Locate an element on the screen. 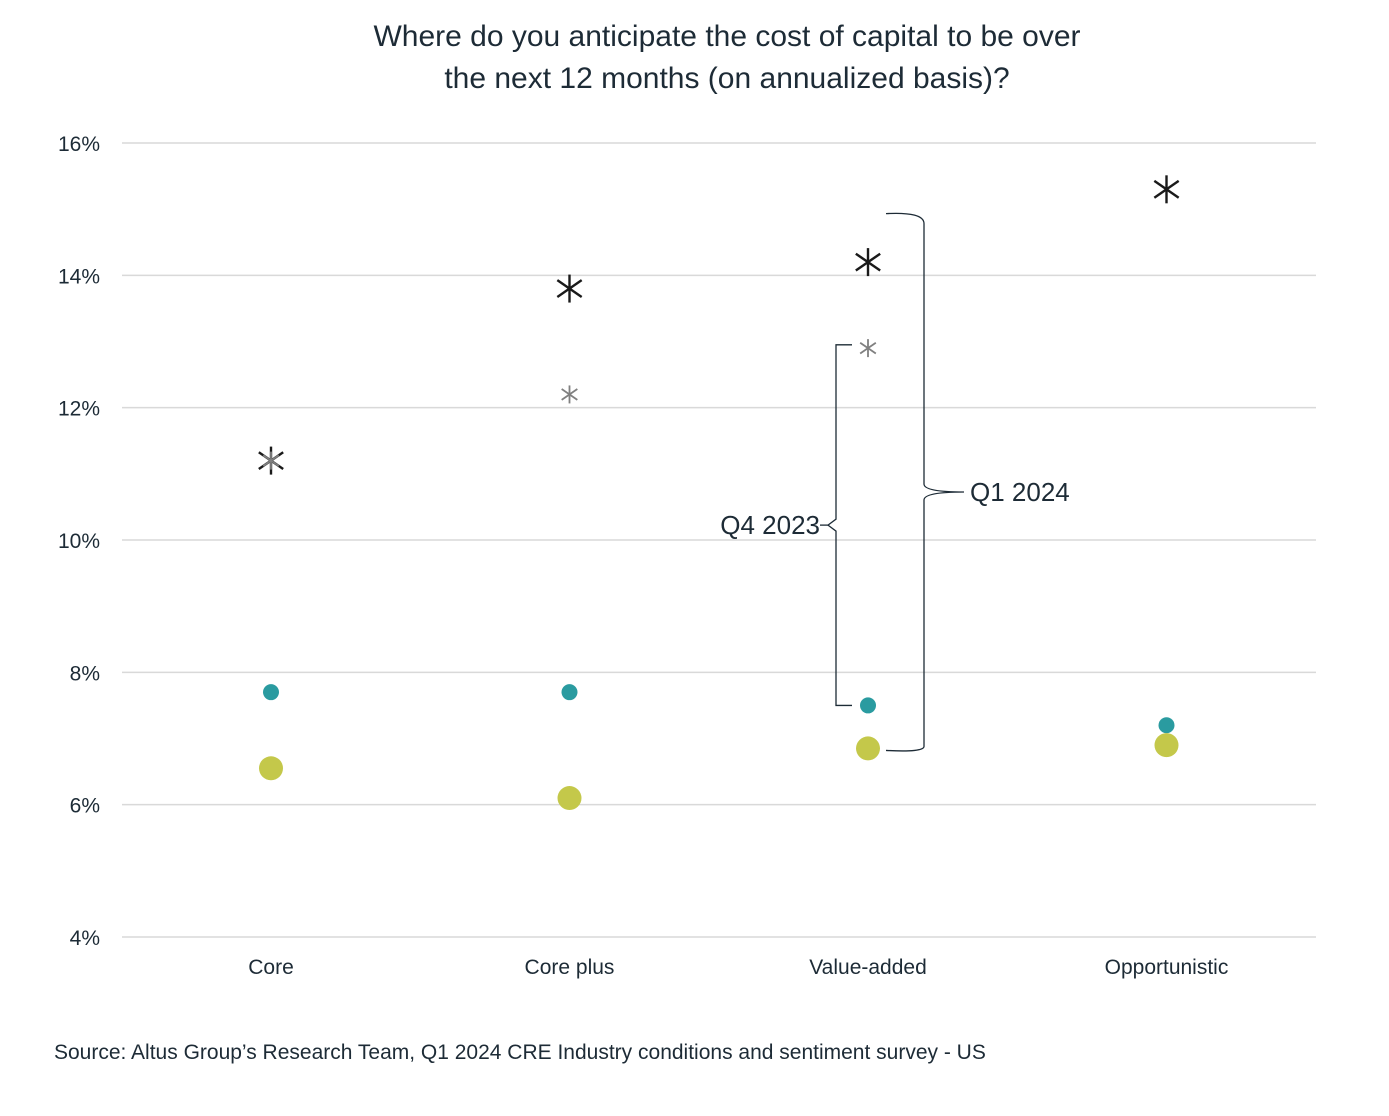  x-tick-label: Core is located at coordinates (271, 967).